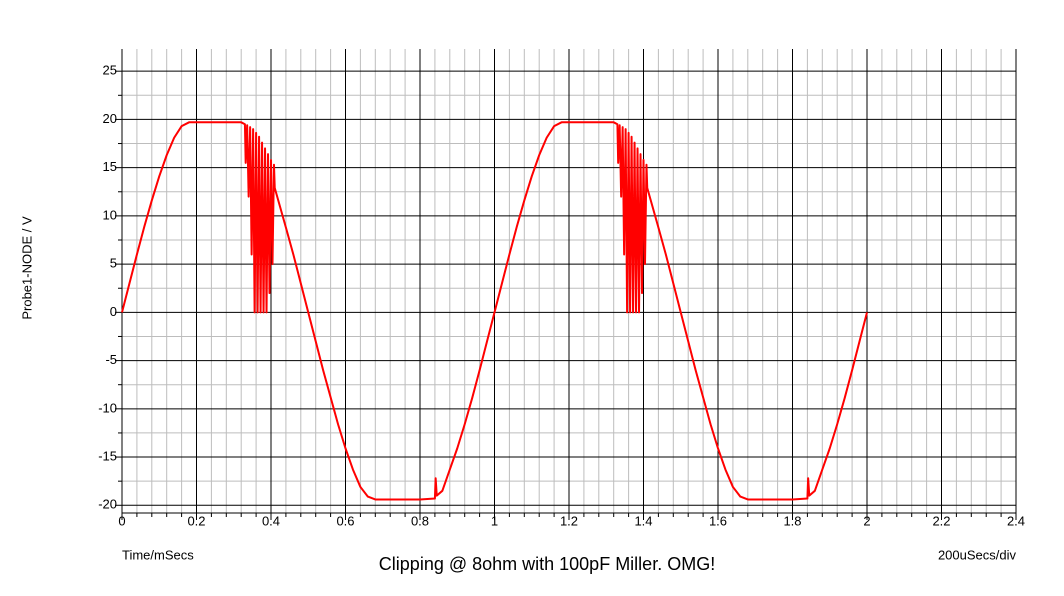 Image resolution: width=1064 pixels, height=596 pixels. Describe the element at coordinates (107, 455) in the screenshot. I see `y-tick-label: -15` at that location.